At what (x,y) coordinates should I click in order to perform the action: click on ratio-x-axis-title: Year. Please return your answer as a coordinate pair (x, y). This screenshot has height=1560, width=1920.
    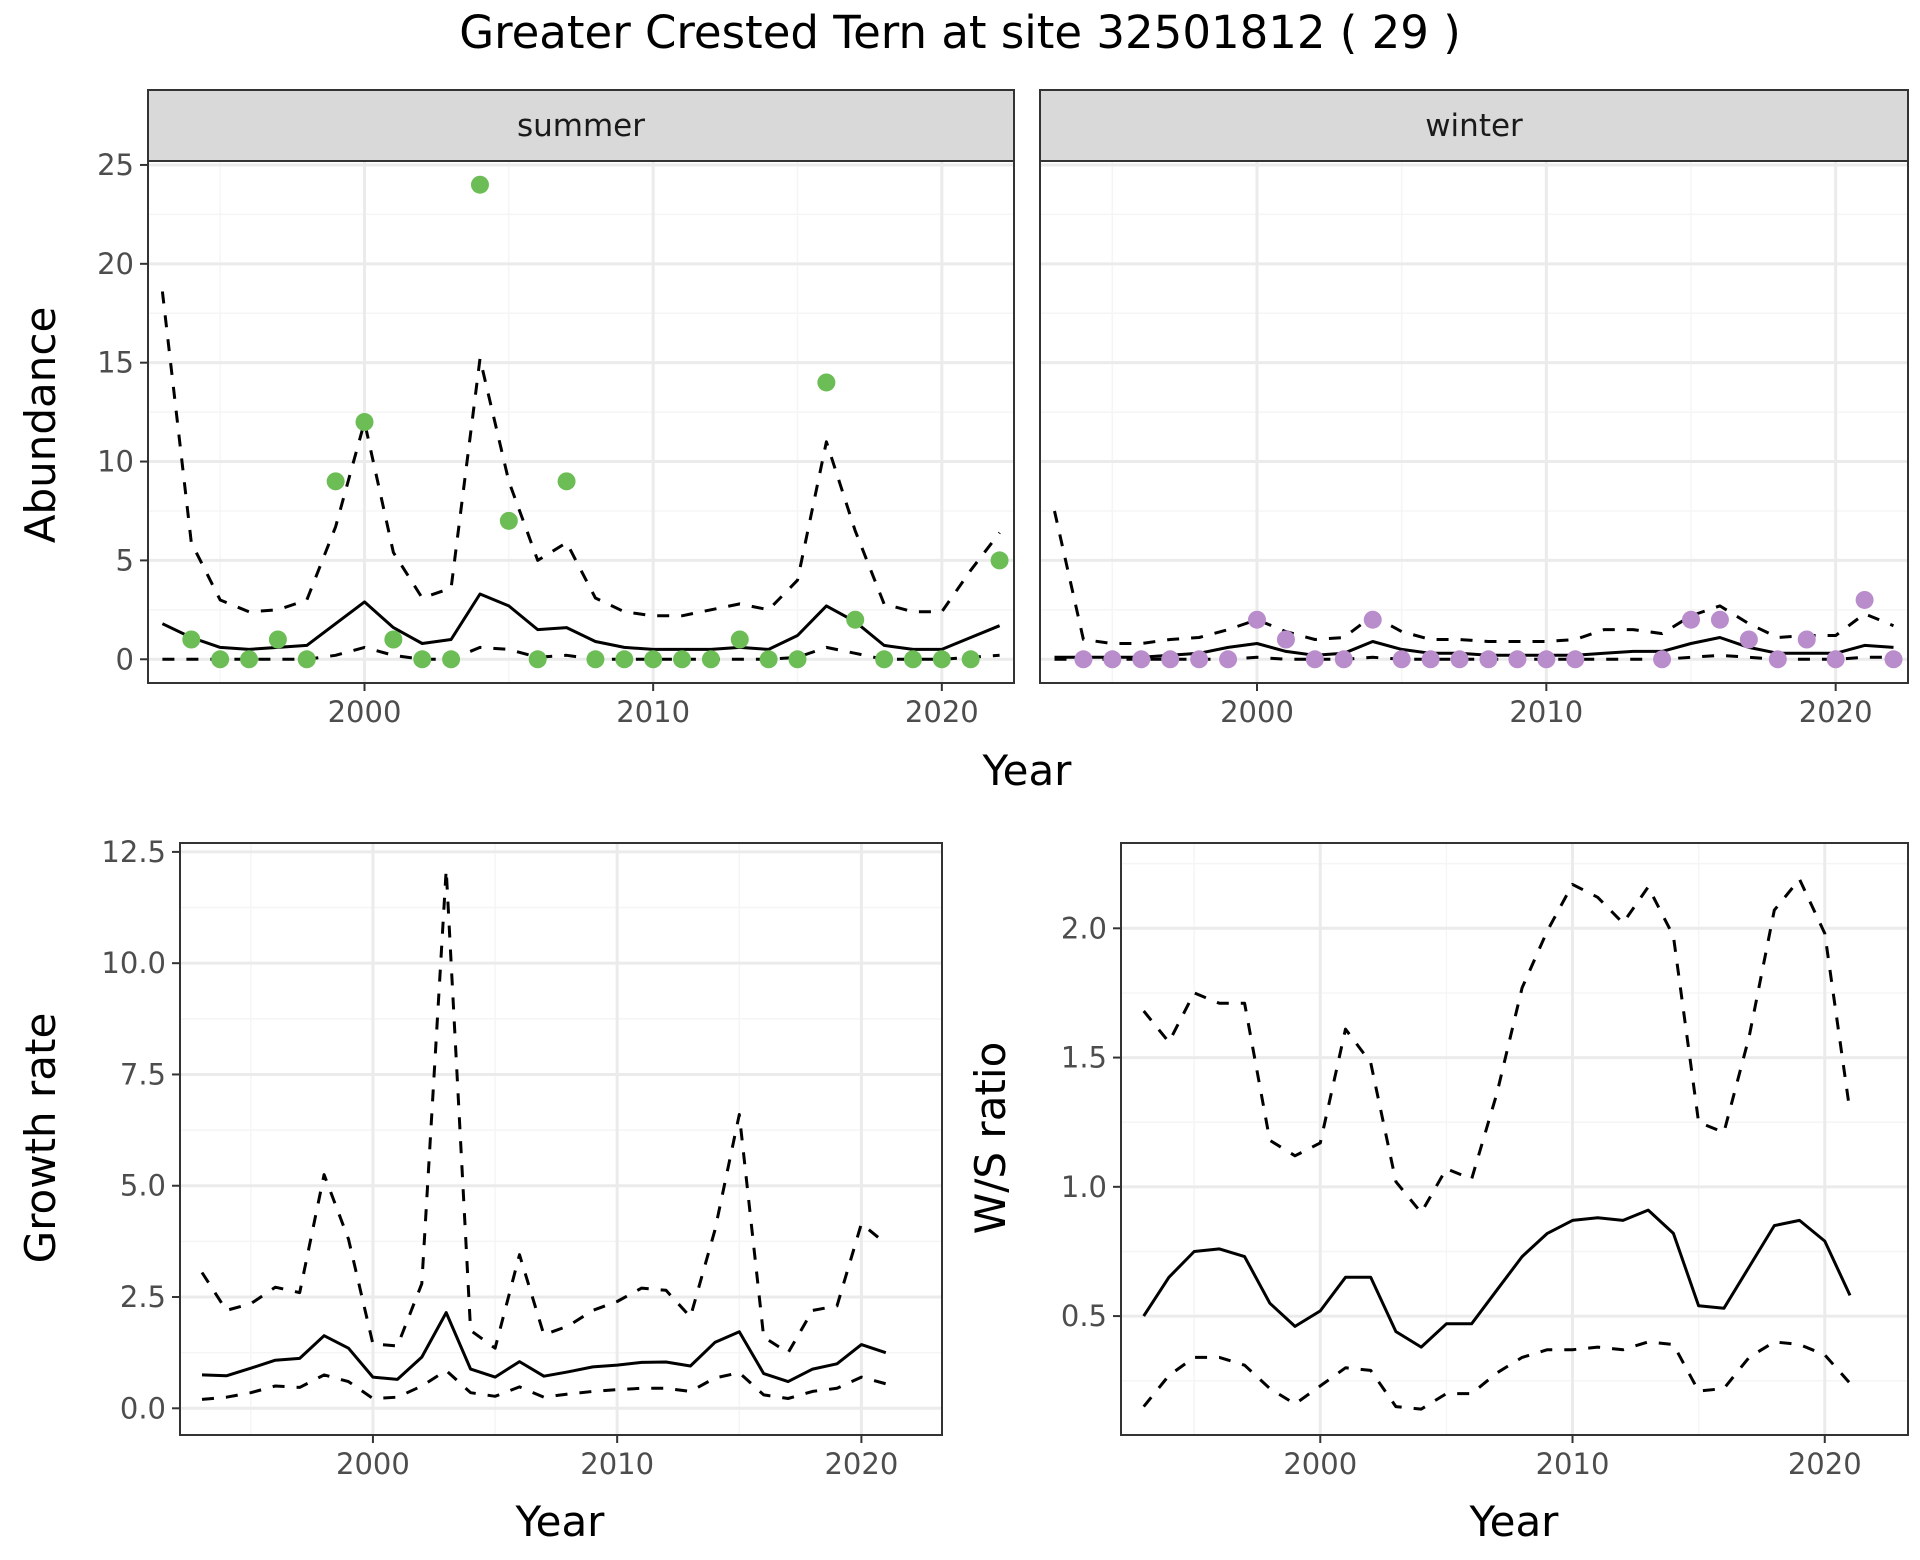
    Looking at the image, I should click on (1514, 1521).